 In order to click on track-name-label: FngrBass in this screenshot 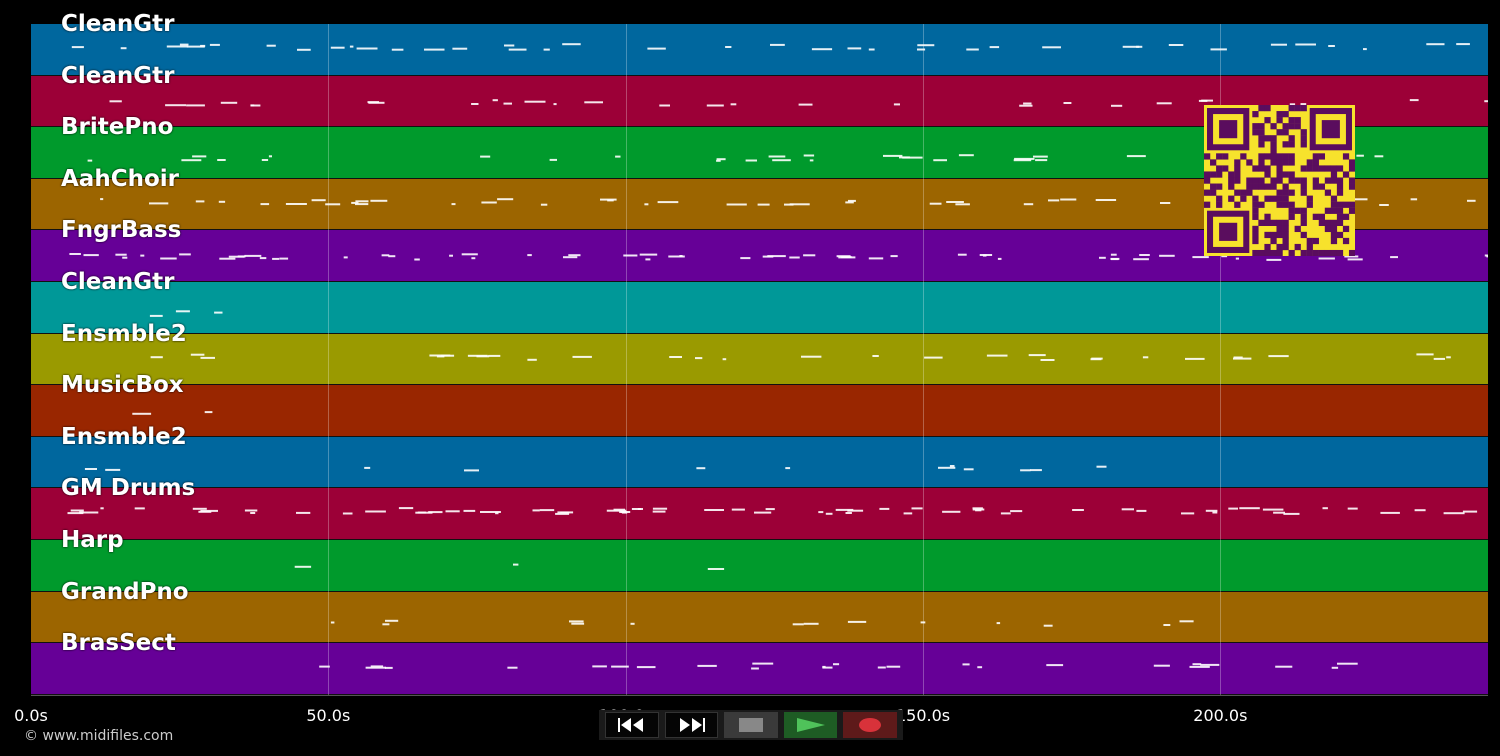, I will do `click(121, 230)`.